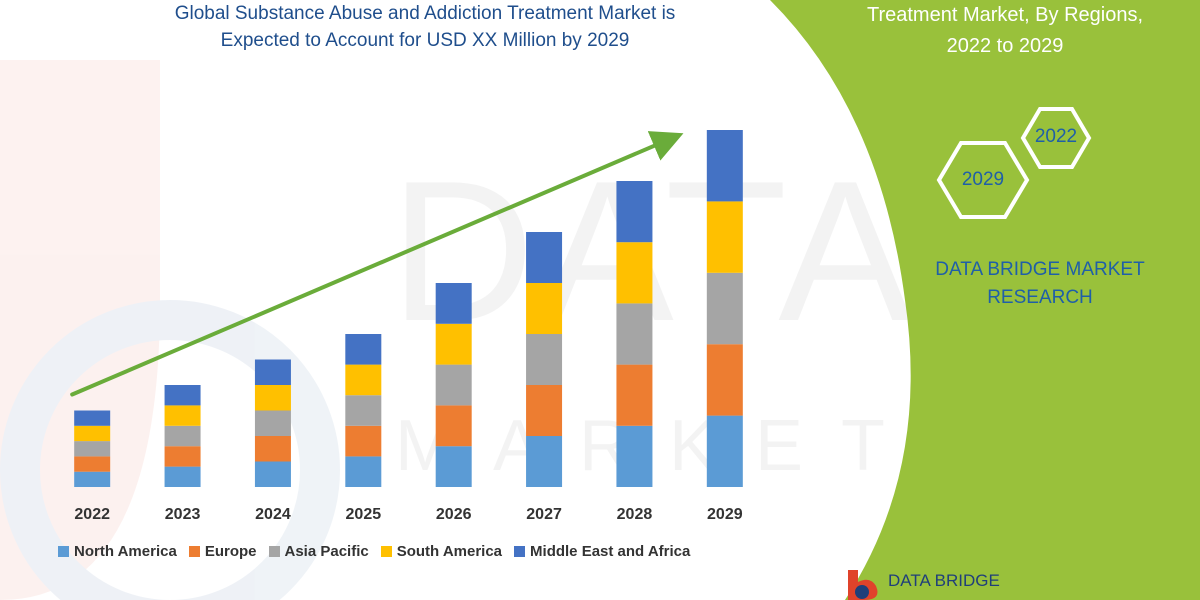 The width and height of the screenshot is (1200, 600). What do you see at coordinates (634, 334) in the screenshot?
I see `bar-segment-2028-asia-pacific` at bounding box center [634, 334].